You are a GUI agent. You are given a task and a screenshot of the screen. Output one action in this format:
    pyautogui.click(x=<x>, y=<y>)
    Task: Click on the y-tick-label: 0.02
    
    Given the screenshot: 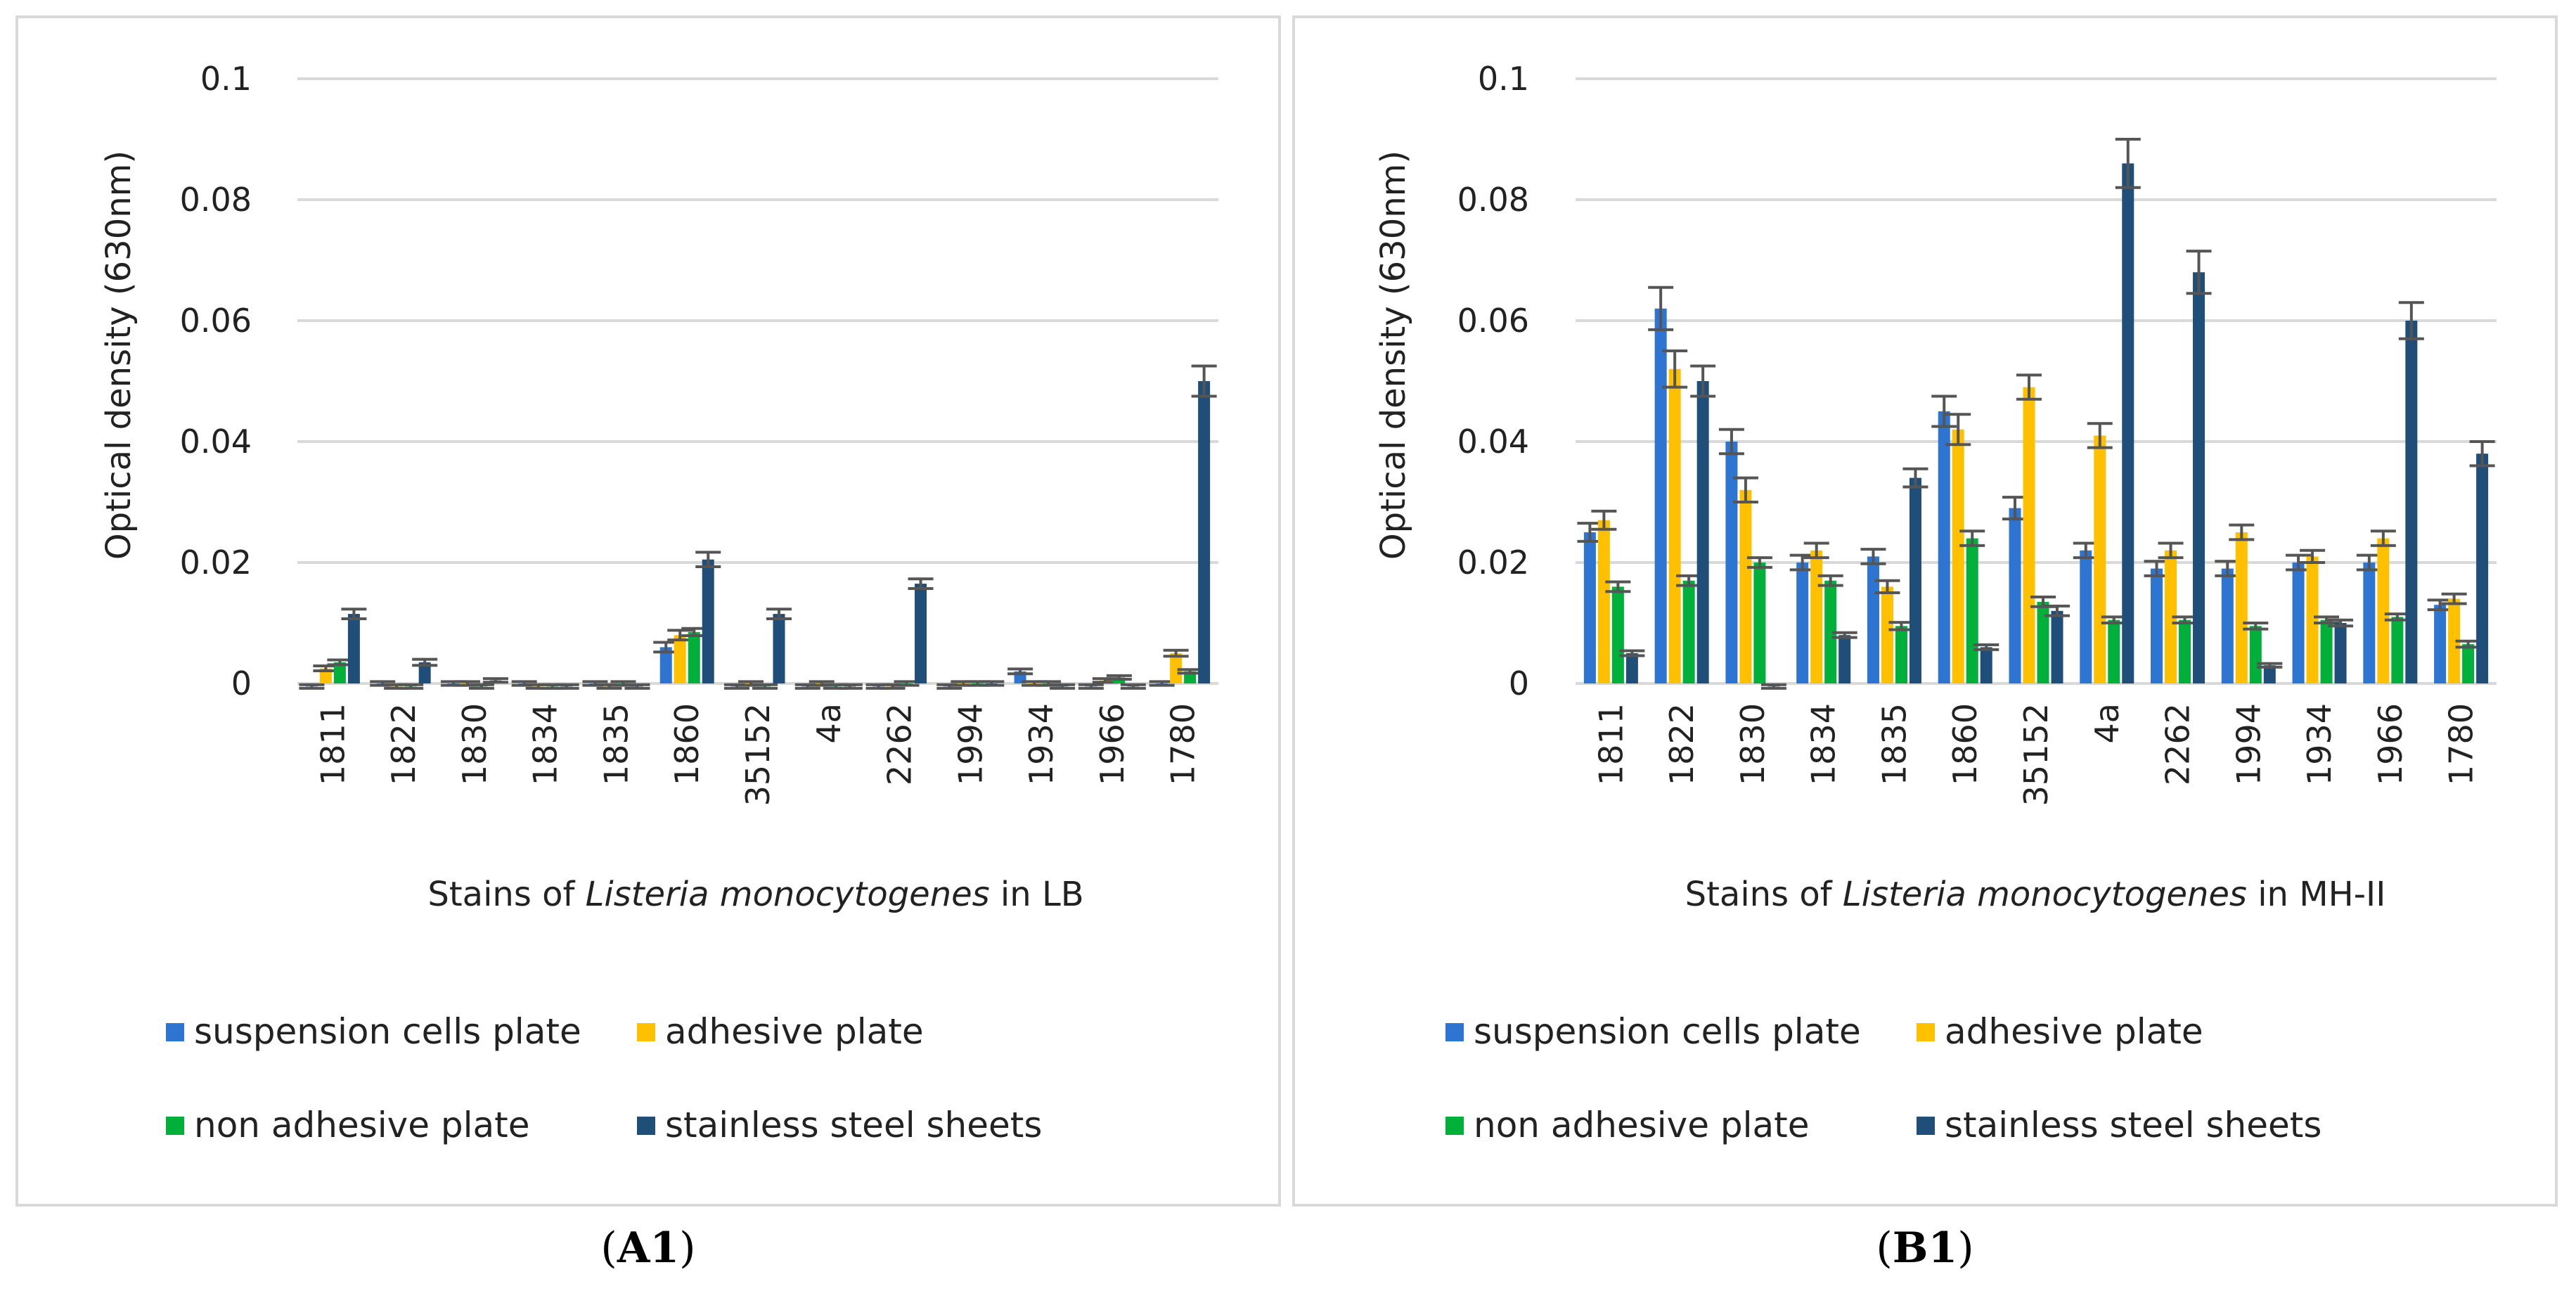 What is the action you would take?
    pyautogui.click(x=216, y=563)
    